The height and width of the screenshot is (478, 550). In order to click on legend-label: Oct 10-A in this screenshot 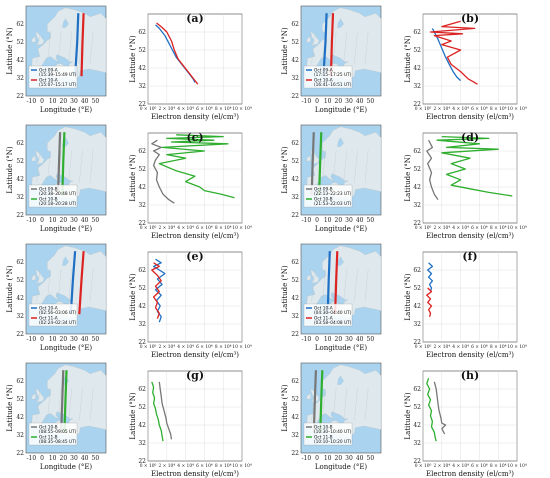, I will do `click(323, 81)`.